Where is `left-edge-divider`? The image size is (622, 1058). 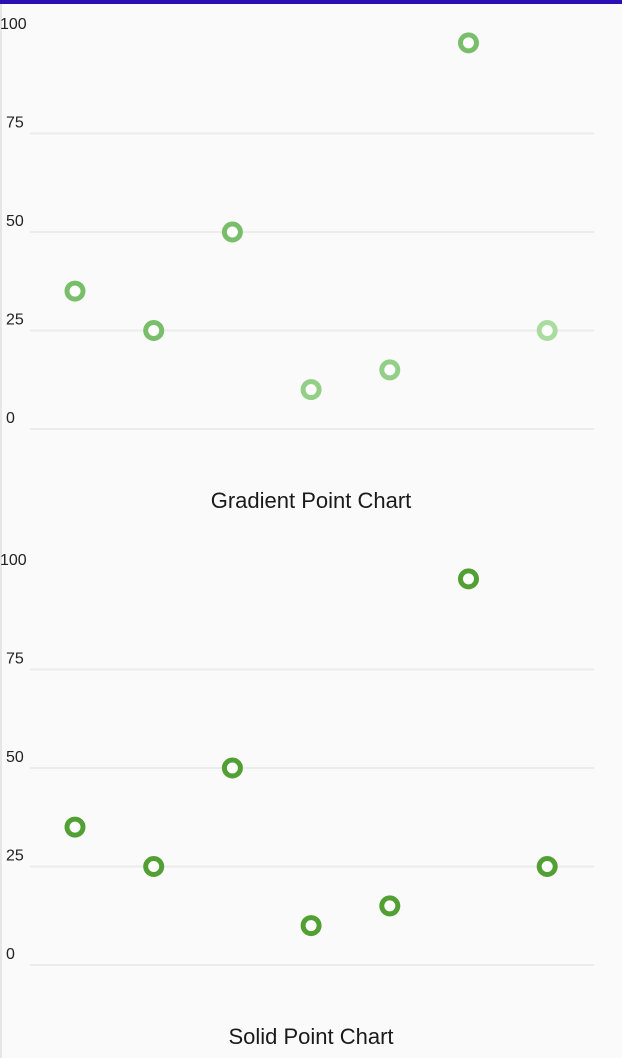 left-edge-divider is located at coordinates (1, 531).